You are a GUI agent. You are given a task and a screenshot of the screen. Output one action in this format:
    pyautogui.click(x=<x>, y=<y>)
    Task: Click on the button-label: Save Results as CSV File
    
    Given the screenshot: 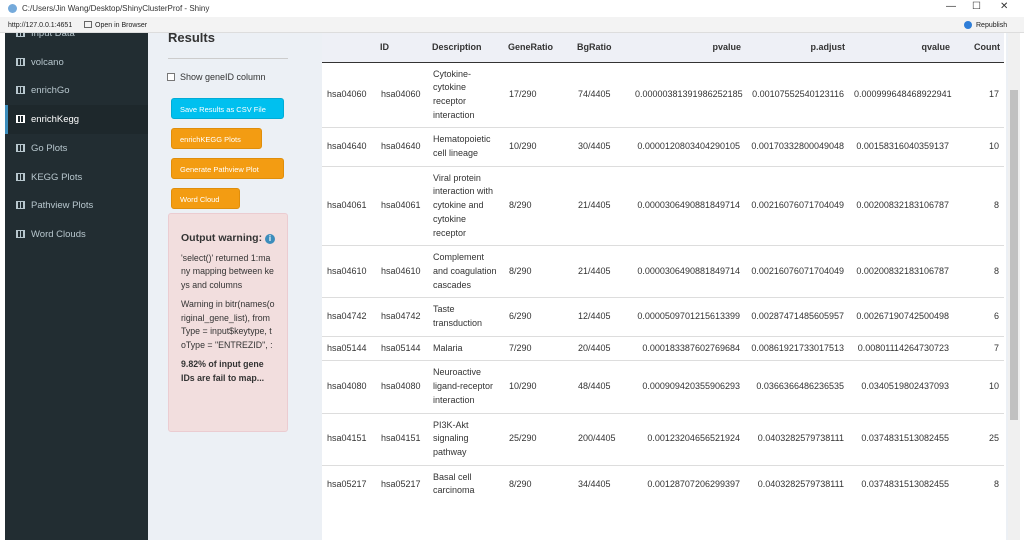 What is the action you would take?
    pyautogui.click(x=223, y=109)
    